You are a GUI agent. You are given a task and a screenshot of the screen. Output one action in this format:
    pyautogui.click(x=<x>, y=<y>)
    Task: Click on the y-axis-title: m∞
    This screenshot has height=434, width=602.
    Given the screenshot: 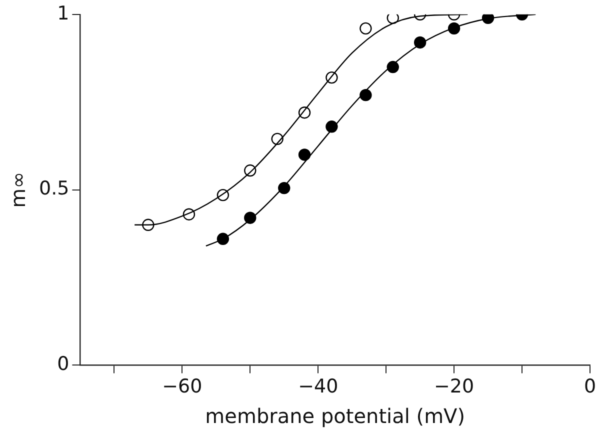 What is the action you would take?
    pyautogui.click(x=18, y=190)
    